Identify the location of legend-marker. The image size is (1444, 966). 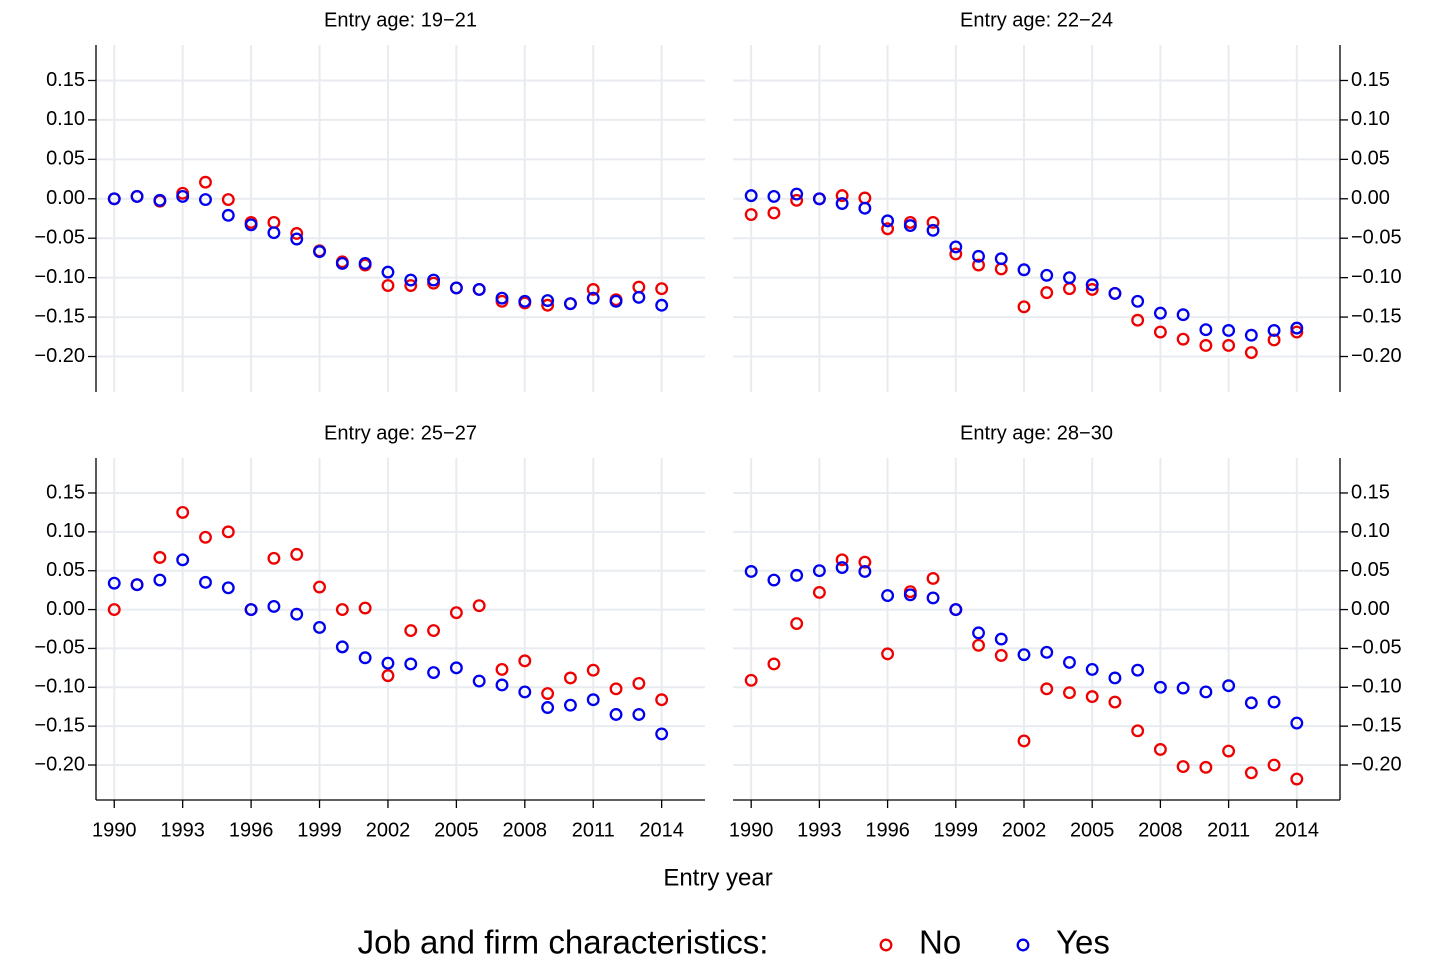
(1023, 945).